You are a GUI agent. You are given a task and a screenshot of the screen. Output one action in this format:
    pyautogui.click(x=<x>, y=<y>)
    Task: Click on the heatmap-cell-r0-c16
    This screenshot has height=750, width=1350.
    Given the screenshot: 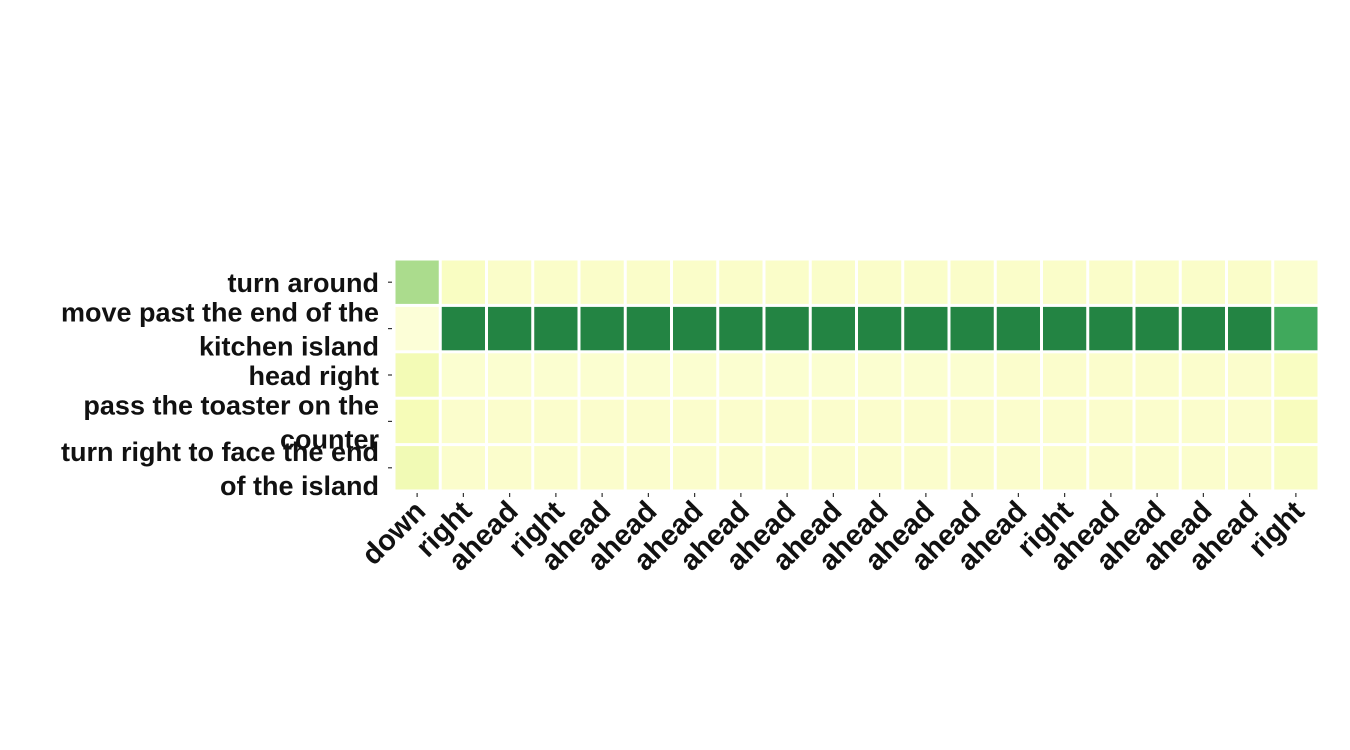 What is the action you would take?
    pyautogui.click(x=1157, y=282)
    